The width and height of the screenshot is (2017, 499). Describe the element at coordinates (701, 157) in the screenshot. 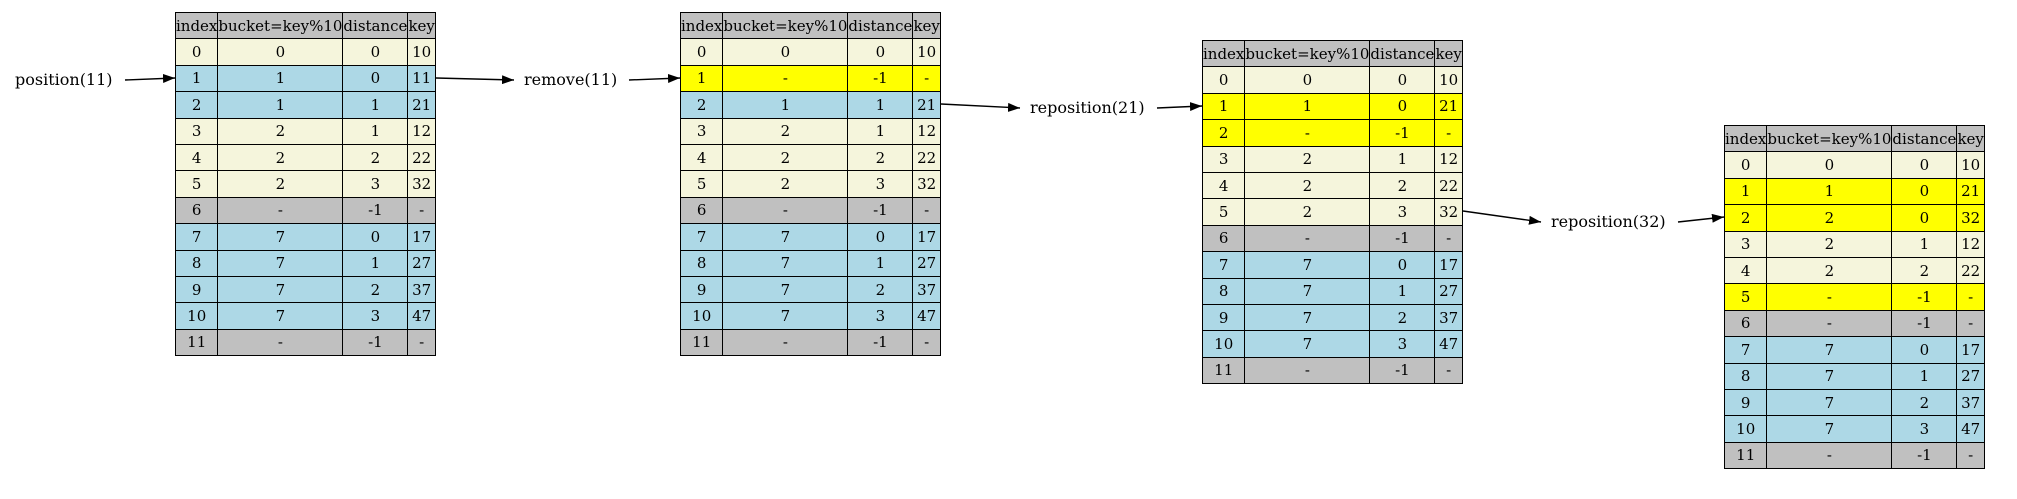

I see `index-cell: 4` at that location.